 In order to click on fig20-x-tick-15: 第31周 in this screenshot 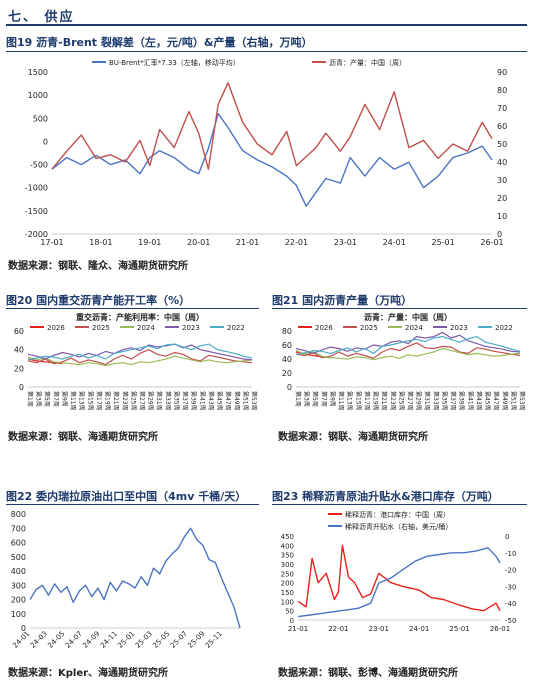, I will do `click(159, 401)`.